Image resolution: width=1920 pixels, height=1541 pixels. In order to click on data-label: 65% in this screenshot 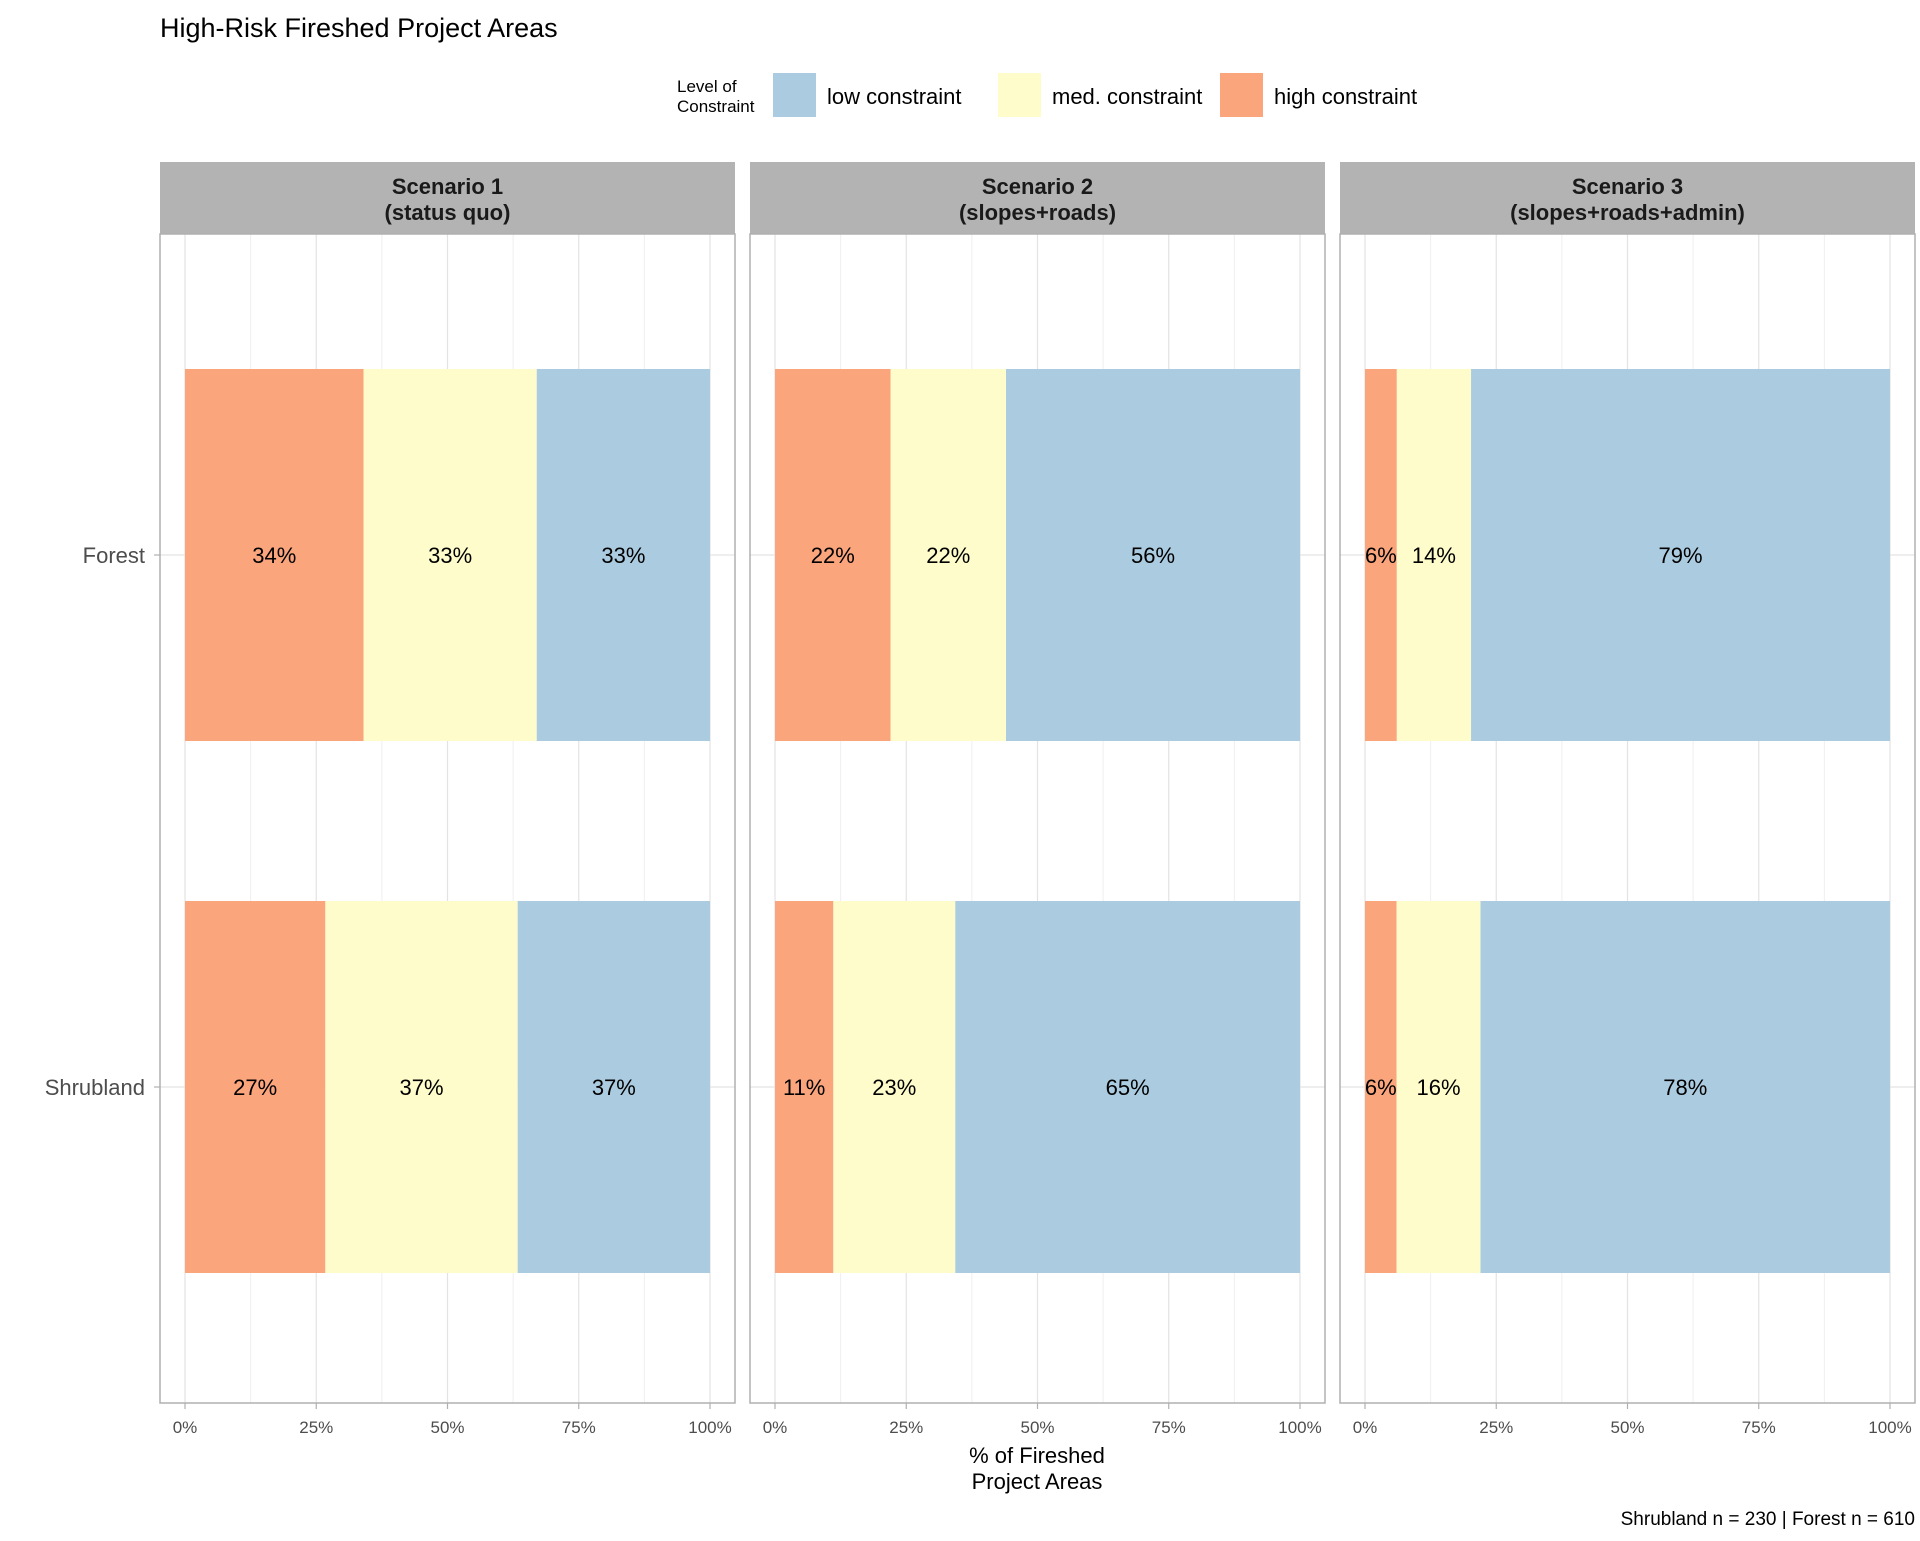, I will do `click(1128, 1087)`.